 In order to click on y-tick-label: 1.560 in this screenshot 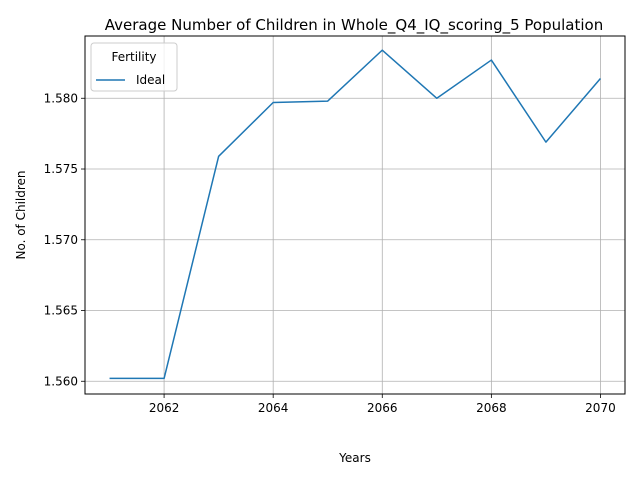, I will do `click(61, 381)`.